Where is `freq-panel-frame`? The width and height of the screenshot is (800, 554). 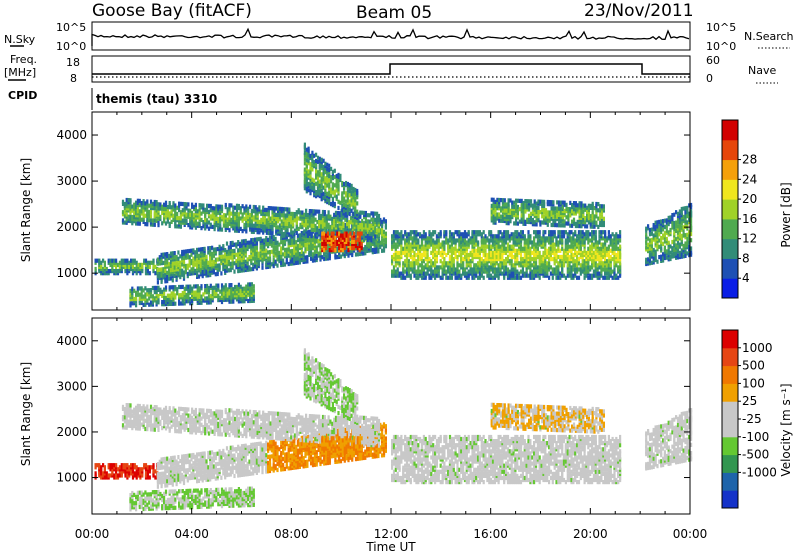
freq-panel-frame is located at coordinates (391, 69).